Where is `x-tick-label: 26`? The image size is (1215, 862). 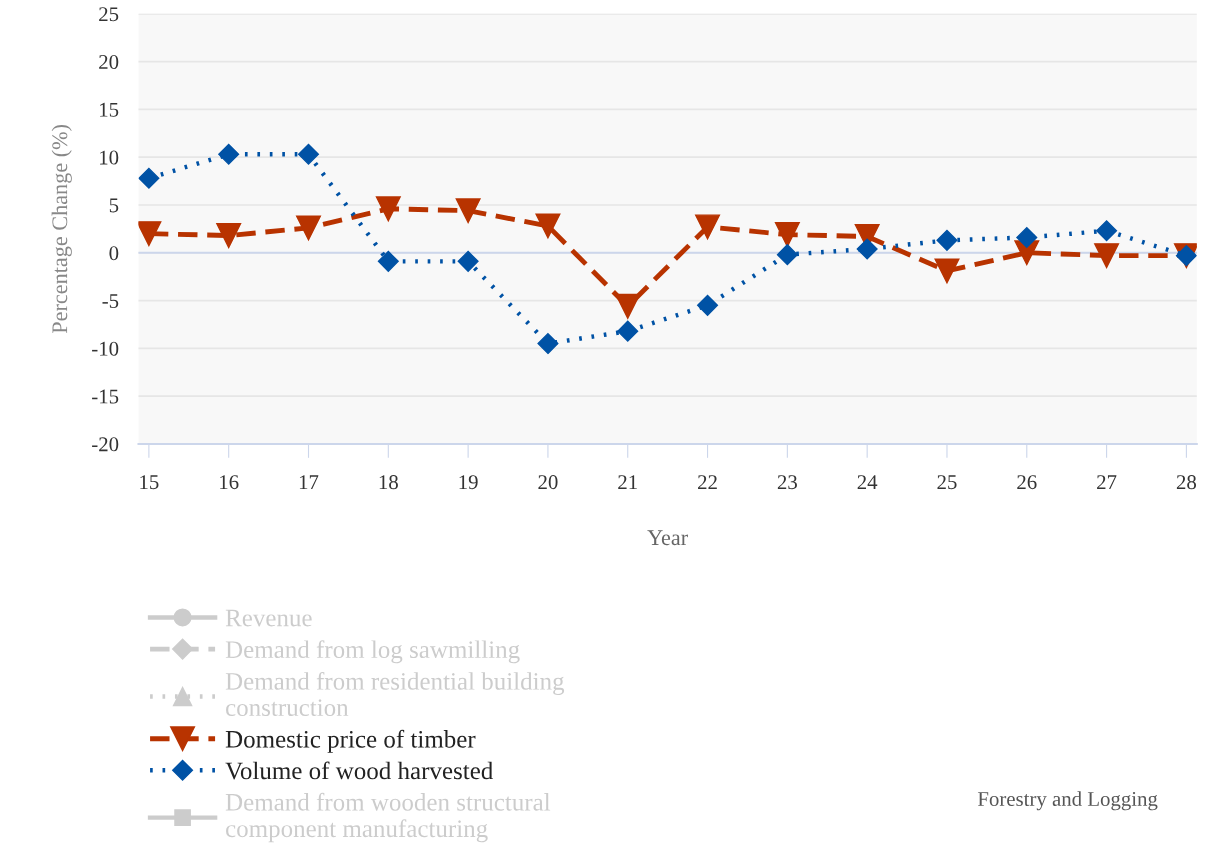
x-tick-label: 26 is located at coordinates (1027, 482).